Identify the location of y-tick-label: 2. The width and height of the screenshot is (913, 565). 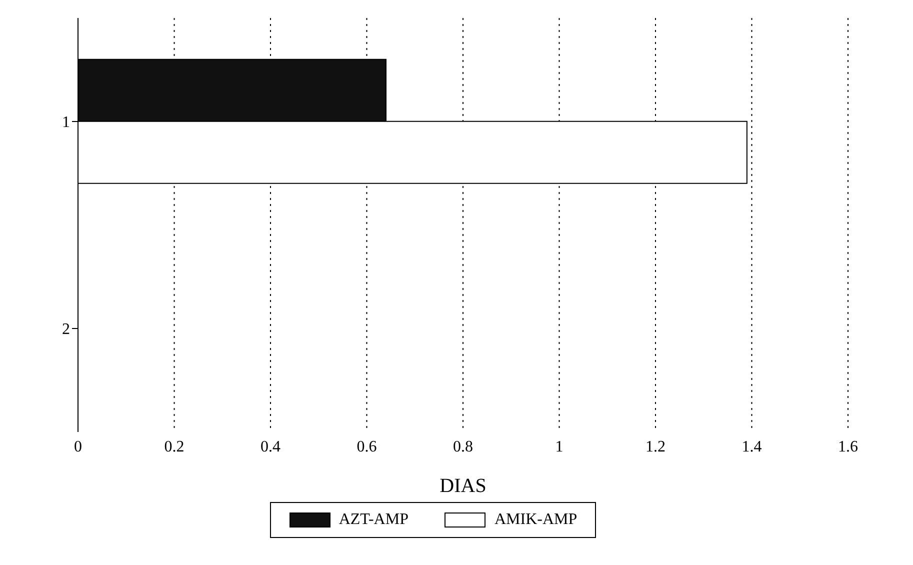
(66, 329).